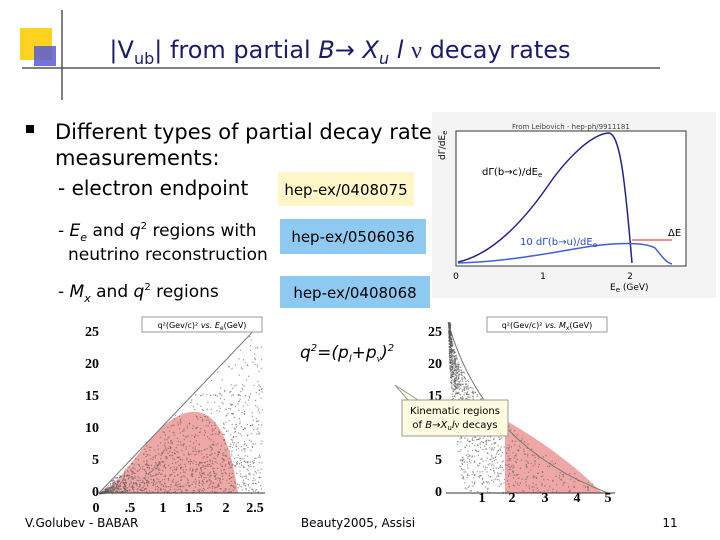  Describe the element at coordinates (568, 328) in the screenshot. I see `label-part: x` at that location.